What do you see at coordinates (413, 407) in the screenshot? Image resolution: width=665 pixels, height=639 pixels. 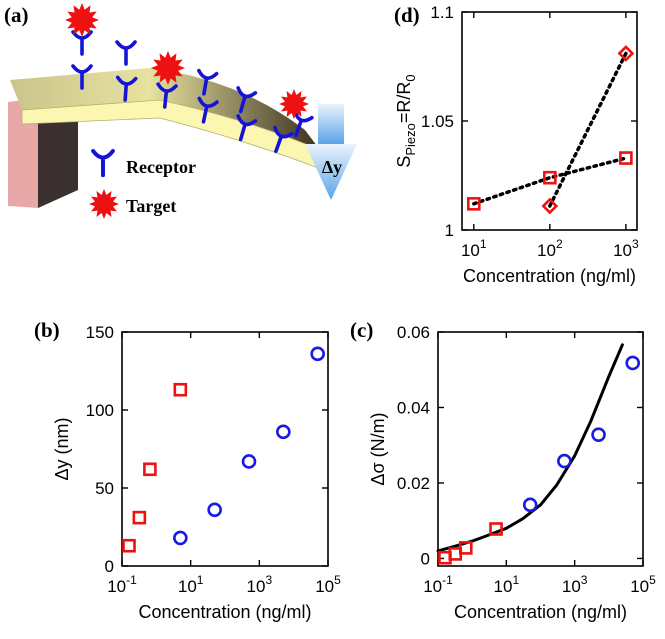 I see `y-tick-label: 0.04` at bounding box center [413, 407].